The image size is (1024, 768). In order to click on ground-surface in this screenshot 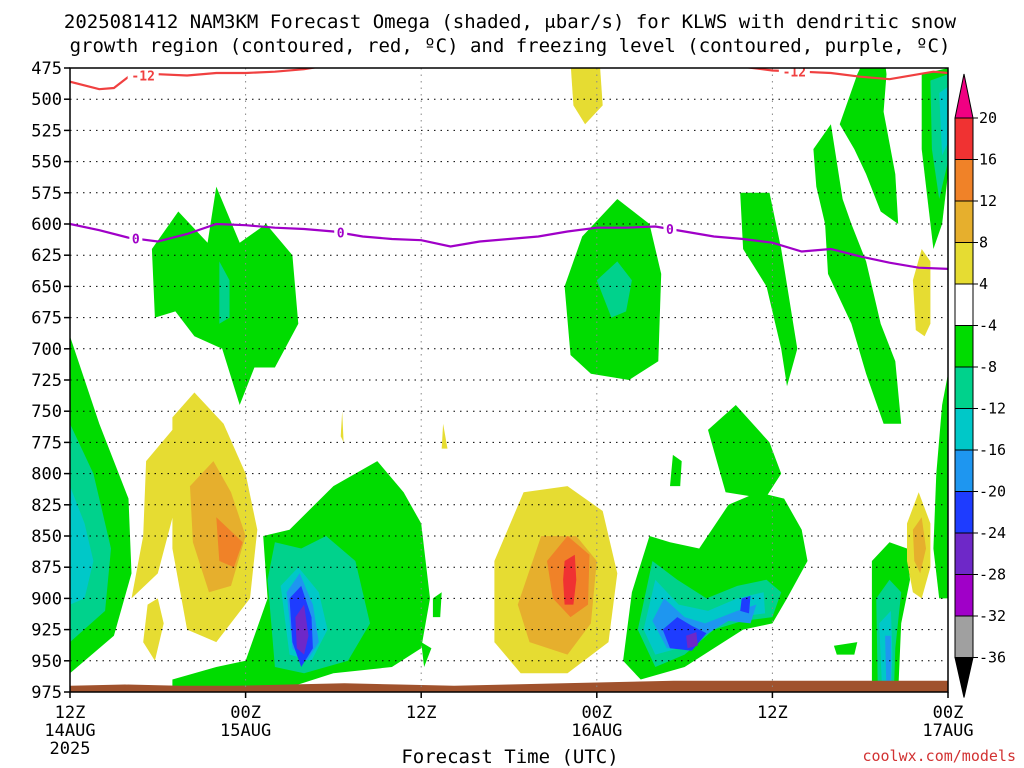, I will do `click(509, 686)`.